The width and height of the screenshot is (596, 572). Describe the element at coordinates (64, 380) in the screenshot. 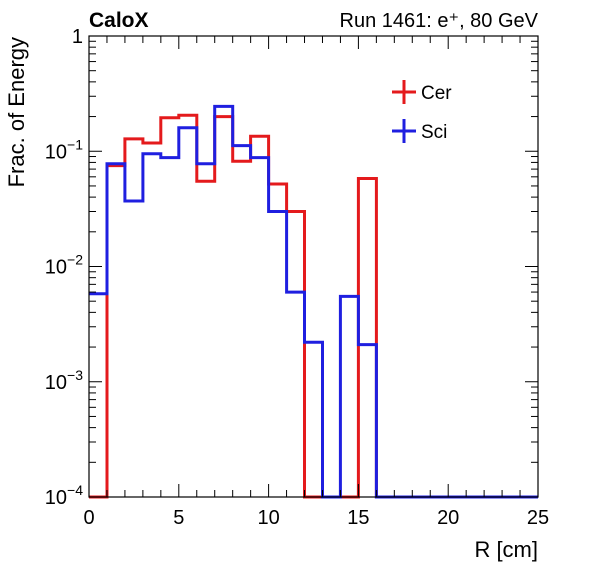

I see `y-tick-label: 10⁻³` at that location.